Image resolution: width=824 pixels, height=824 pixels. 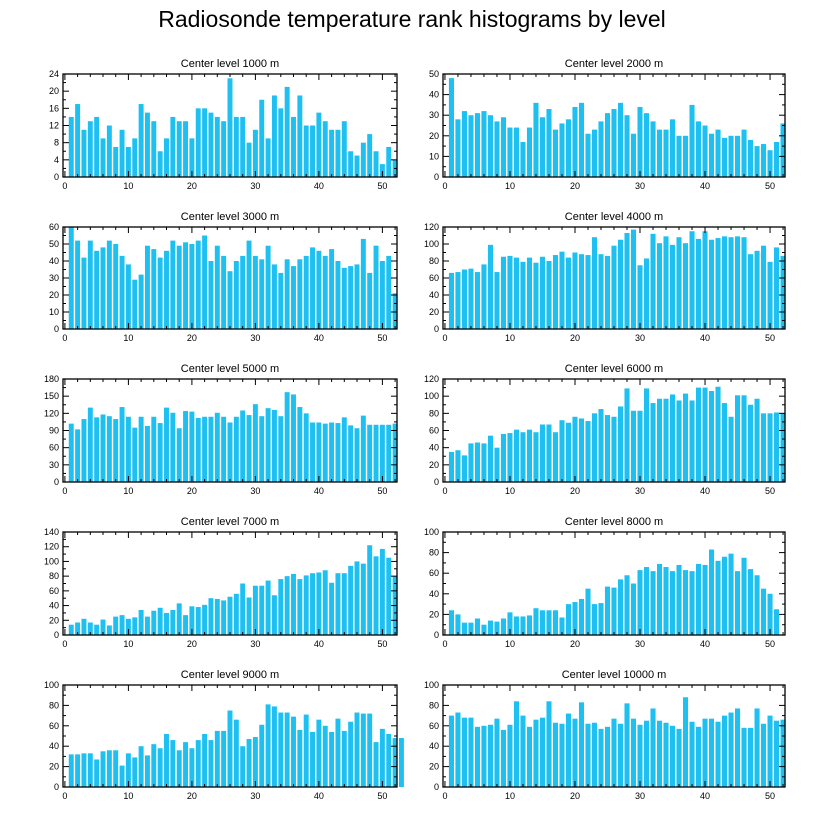 I want to click on y-tick-label: 30, so click(x=54, y=278).